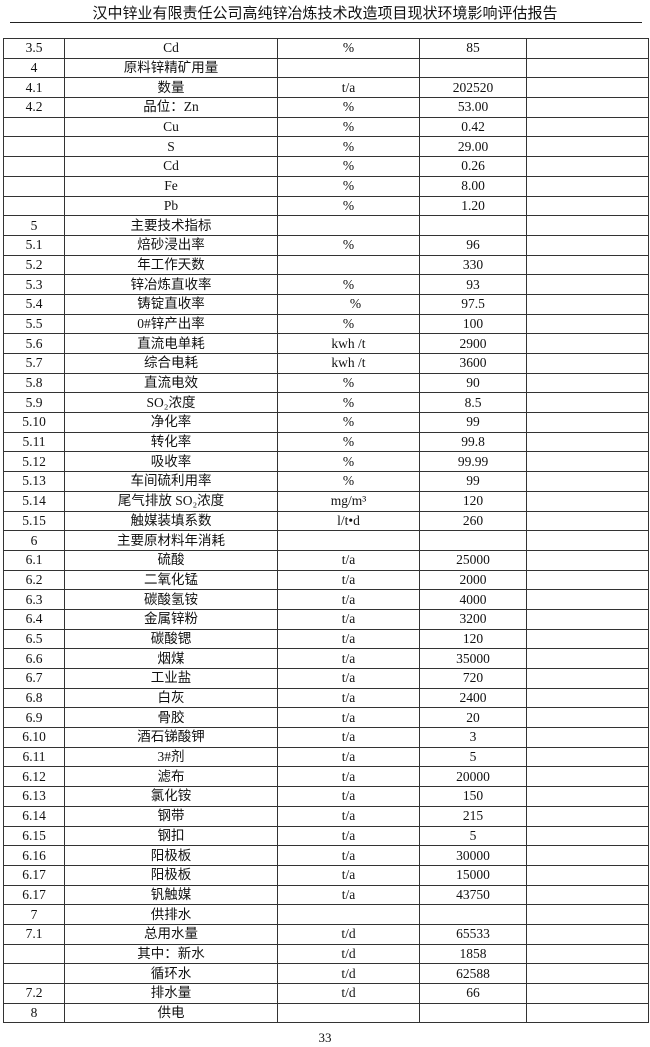  I want to click on value-cell: 62588, so click(473, 973).